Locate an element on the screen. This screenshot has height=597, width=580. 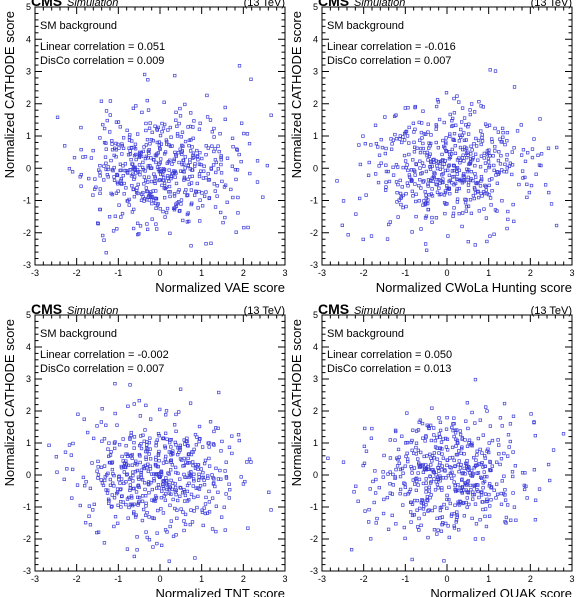
y-tick-label: -2 is located at coordinates (27, 539).